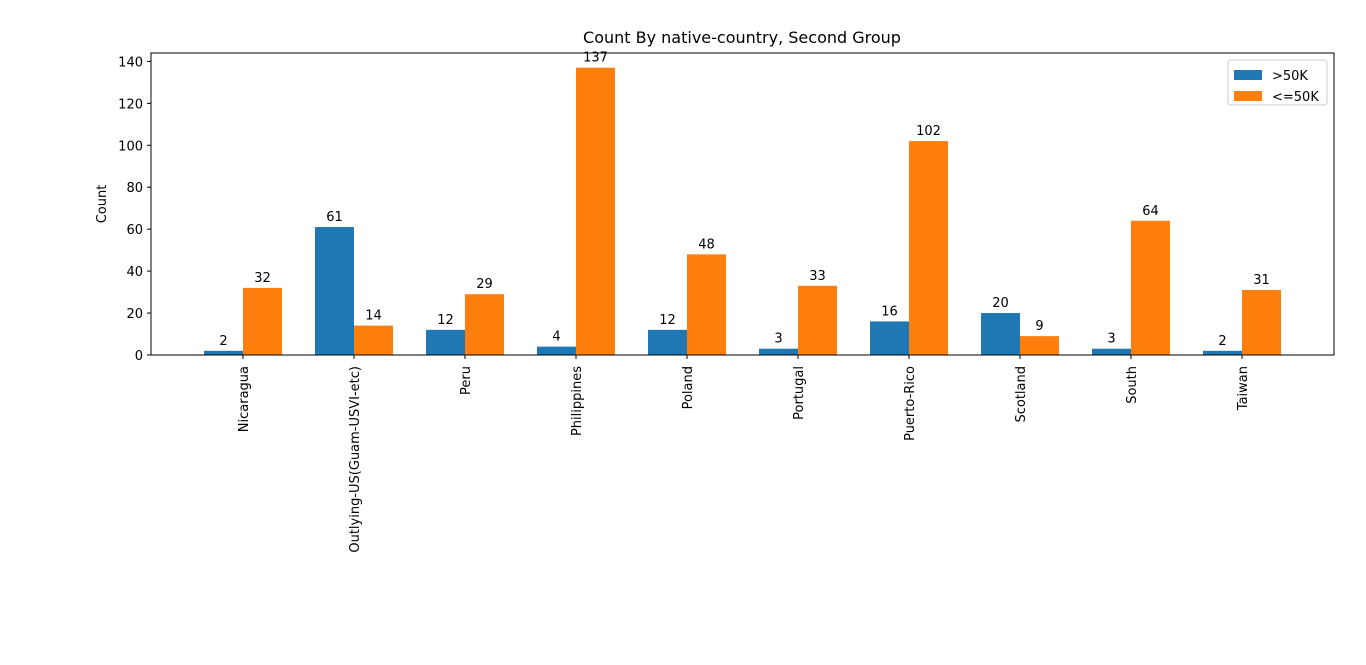  Describe the element at coordinates (130, 62) in the screenshot. I see `y-tick-label-7: 140` at that location.